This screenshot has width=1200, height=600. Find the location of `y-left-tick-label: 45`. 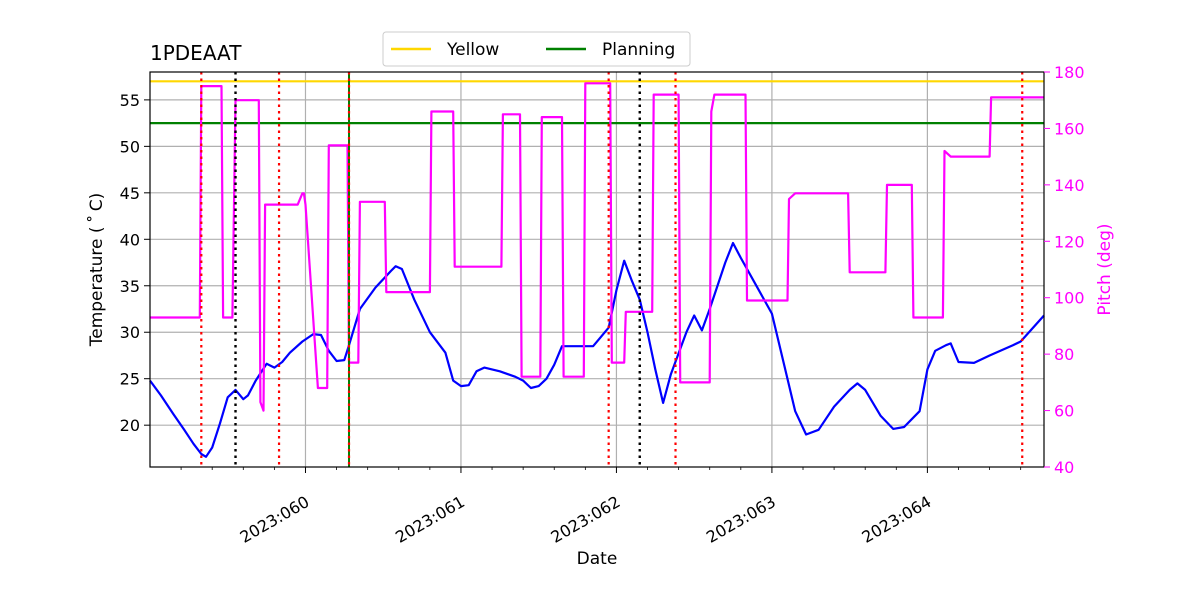

y-left-tick-label: 45 is located at coordinates (130, 193).